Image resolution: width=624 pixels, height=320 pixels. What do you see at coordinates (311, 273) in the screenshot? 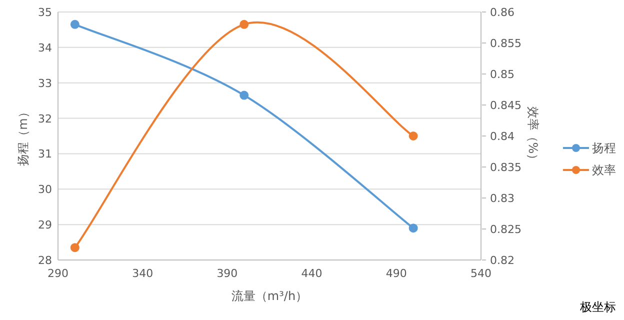
I see `x-tick-label: 440` at bounding box center [311, 273].